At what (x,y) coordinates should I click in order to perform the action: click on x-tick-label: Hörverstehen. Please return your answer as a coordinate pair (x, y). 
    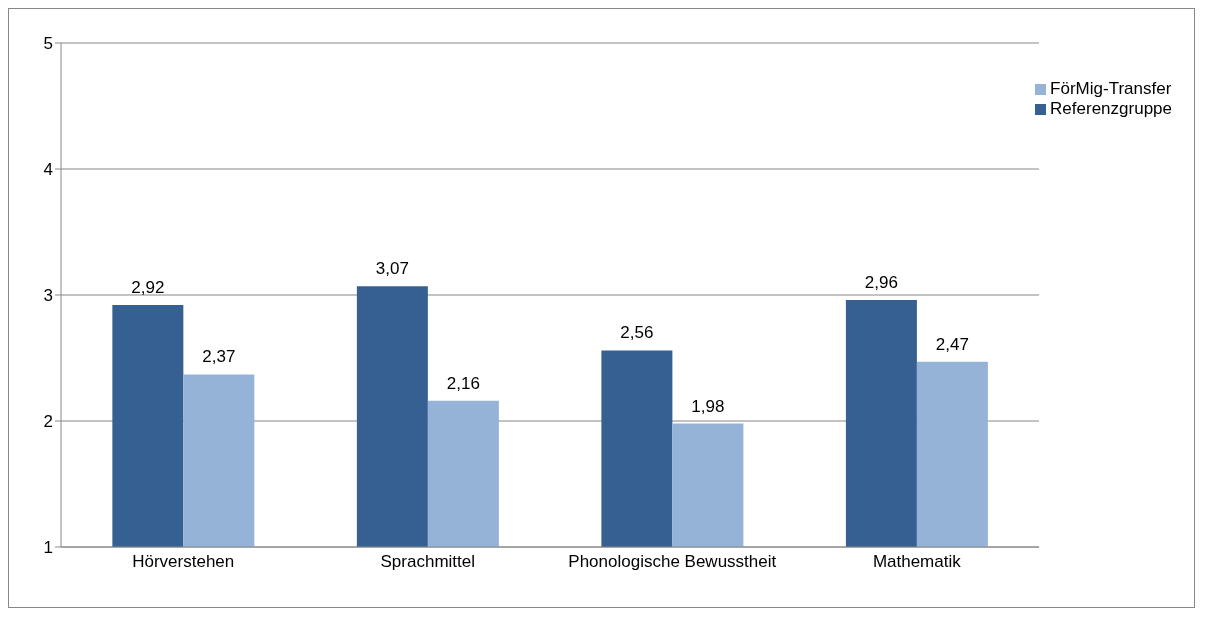
    Looking at the image, I should click on (183, 562).